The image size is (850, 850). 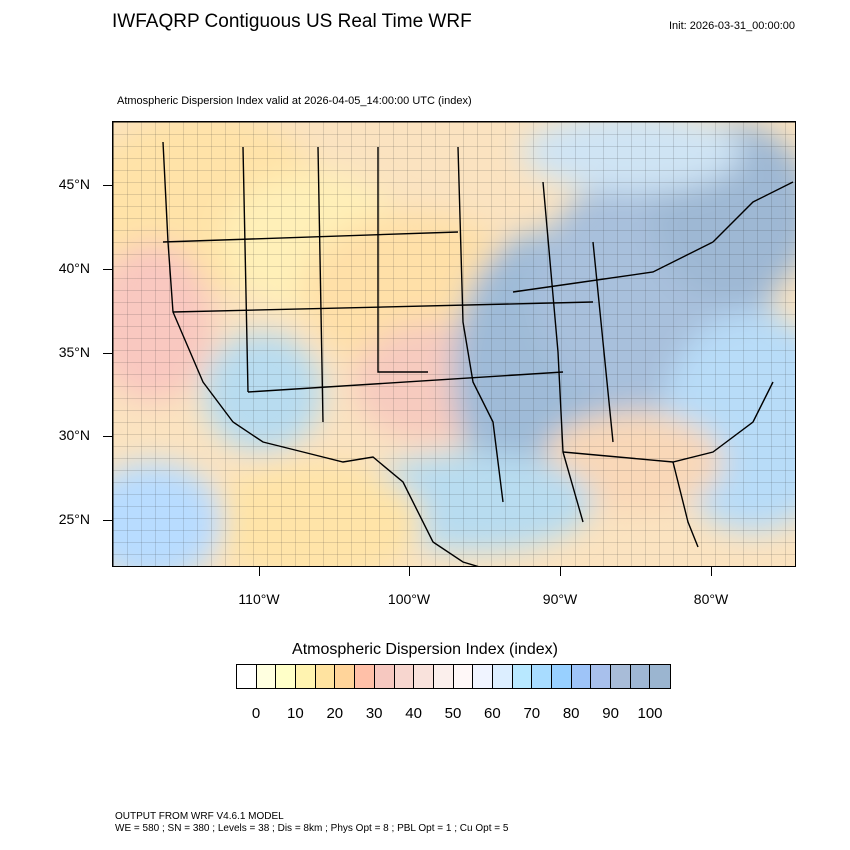 What do you see at coordinates (560, 599) in the screenshot?
I see `lon-label-90w: 90°W` at bounding box center [560, 599].